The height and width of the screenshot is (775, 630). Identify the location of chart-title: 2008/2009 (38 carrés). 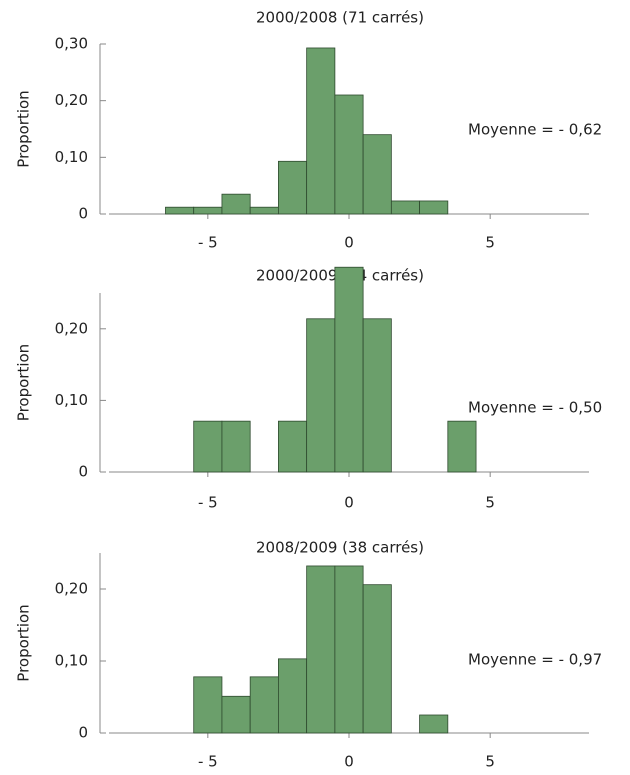
(340, 548).